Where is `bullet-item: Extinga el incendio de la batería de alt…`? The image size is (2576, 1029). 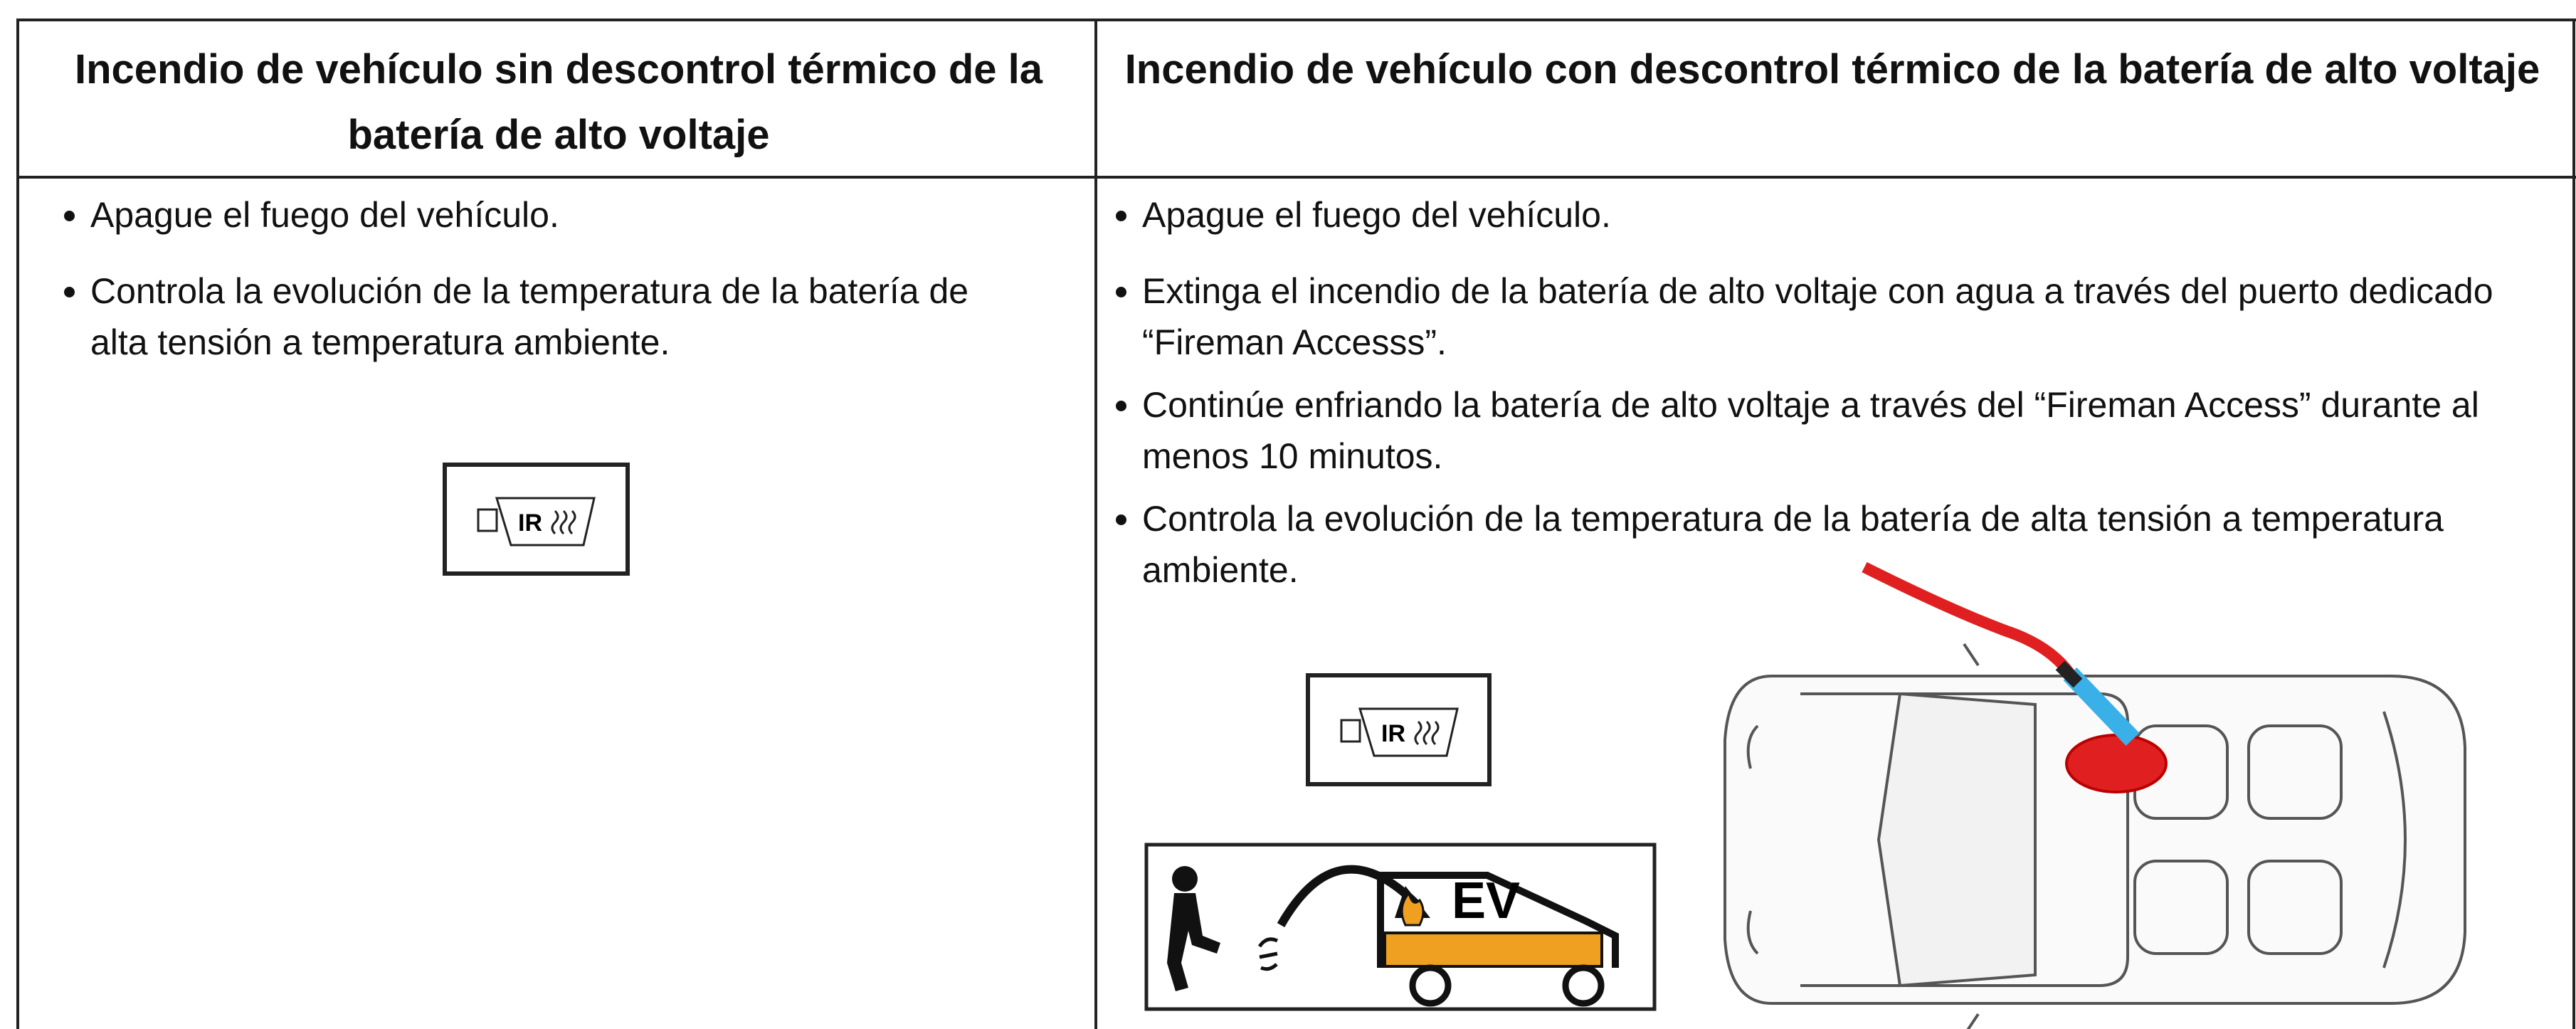
bullet-item: Extinga el incendio de la batería de alt… is located at coordinates (1857, 316).